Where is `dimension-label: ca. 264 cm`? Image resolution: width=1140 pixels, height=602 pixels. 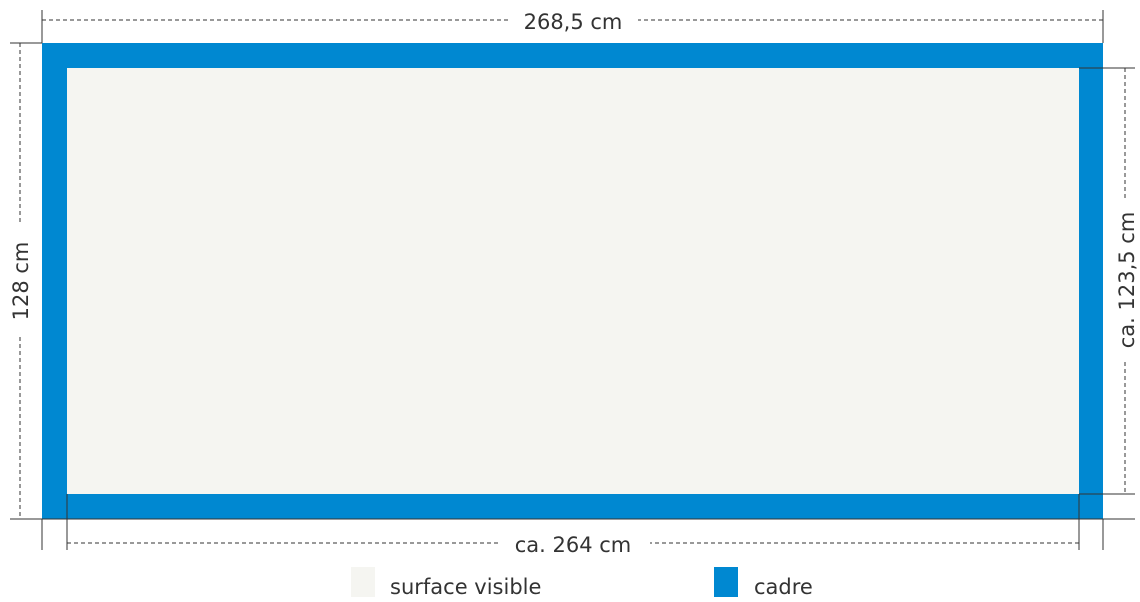
dimension-label: ca. 264 cm is located at coordinates (573, 545).